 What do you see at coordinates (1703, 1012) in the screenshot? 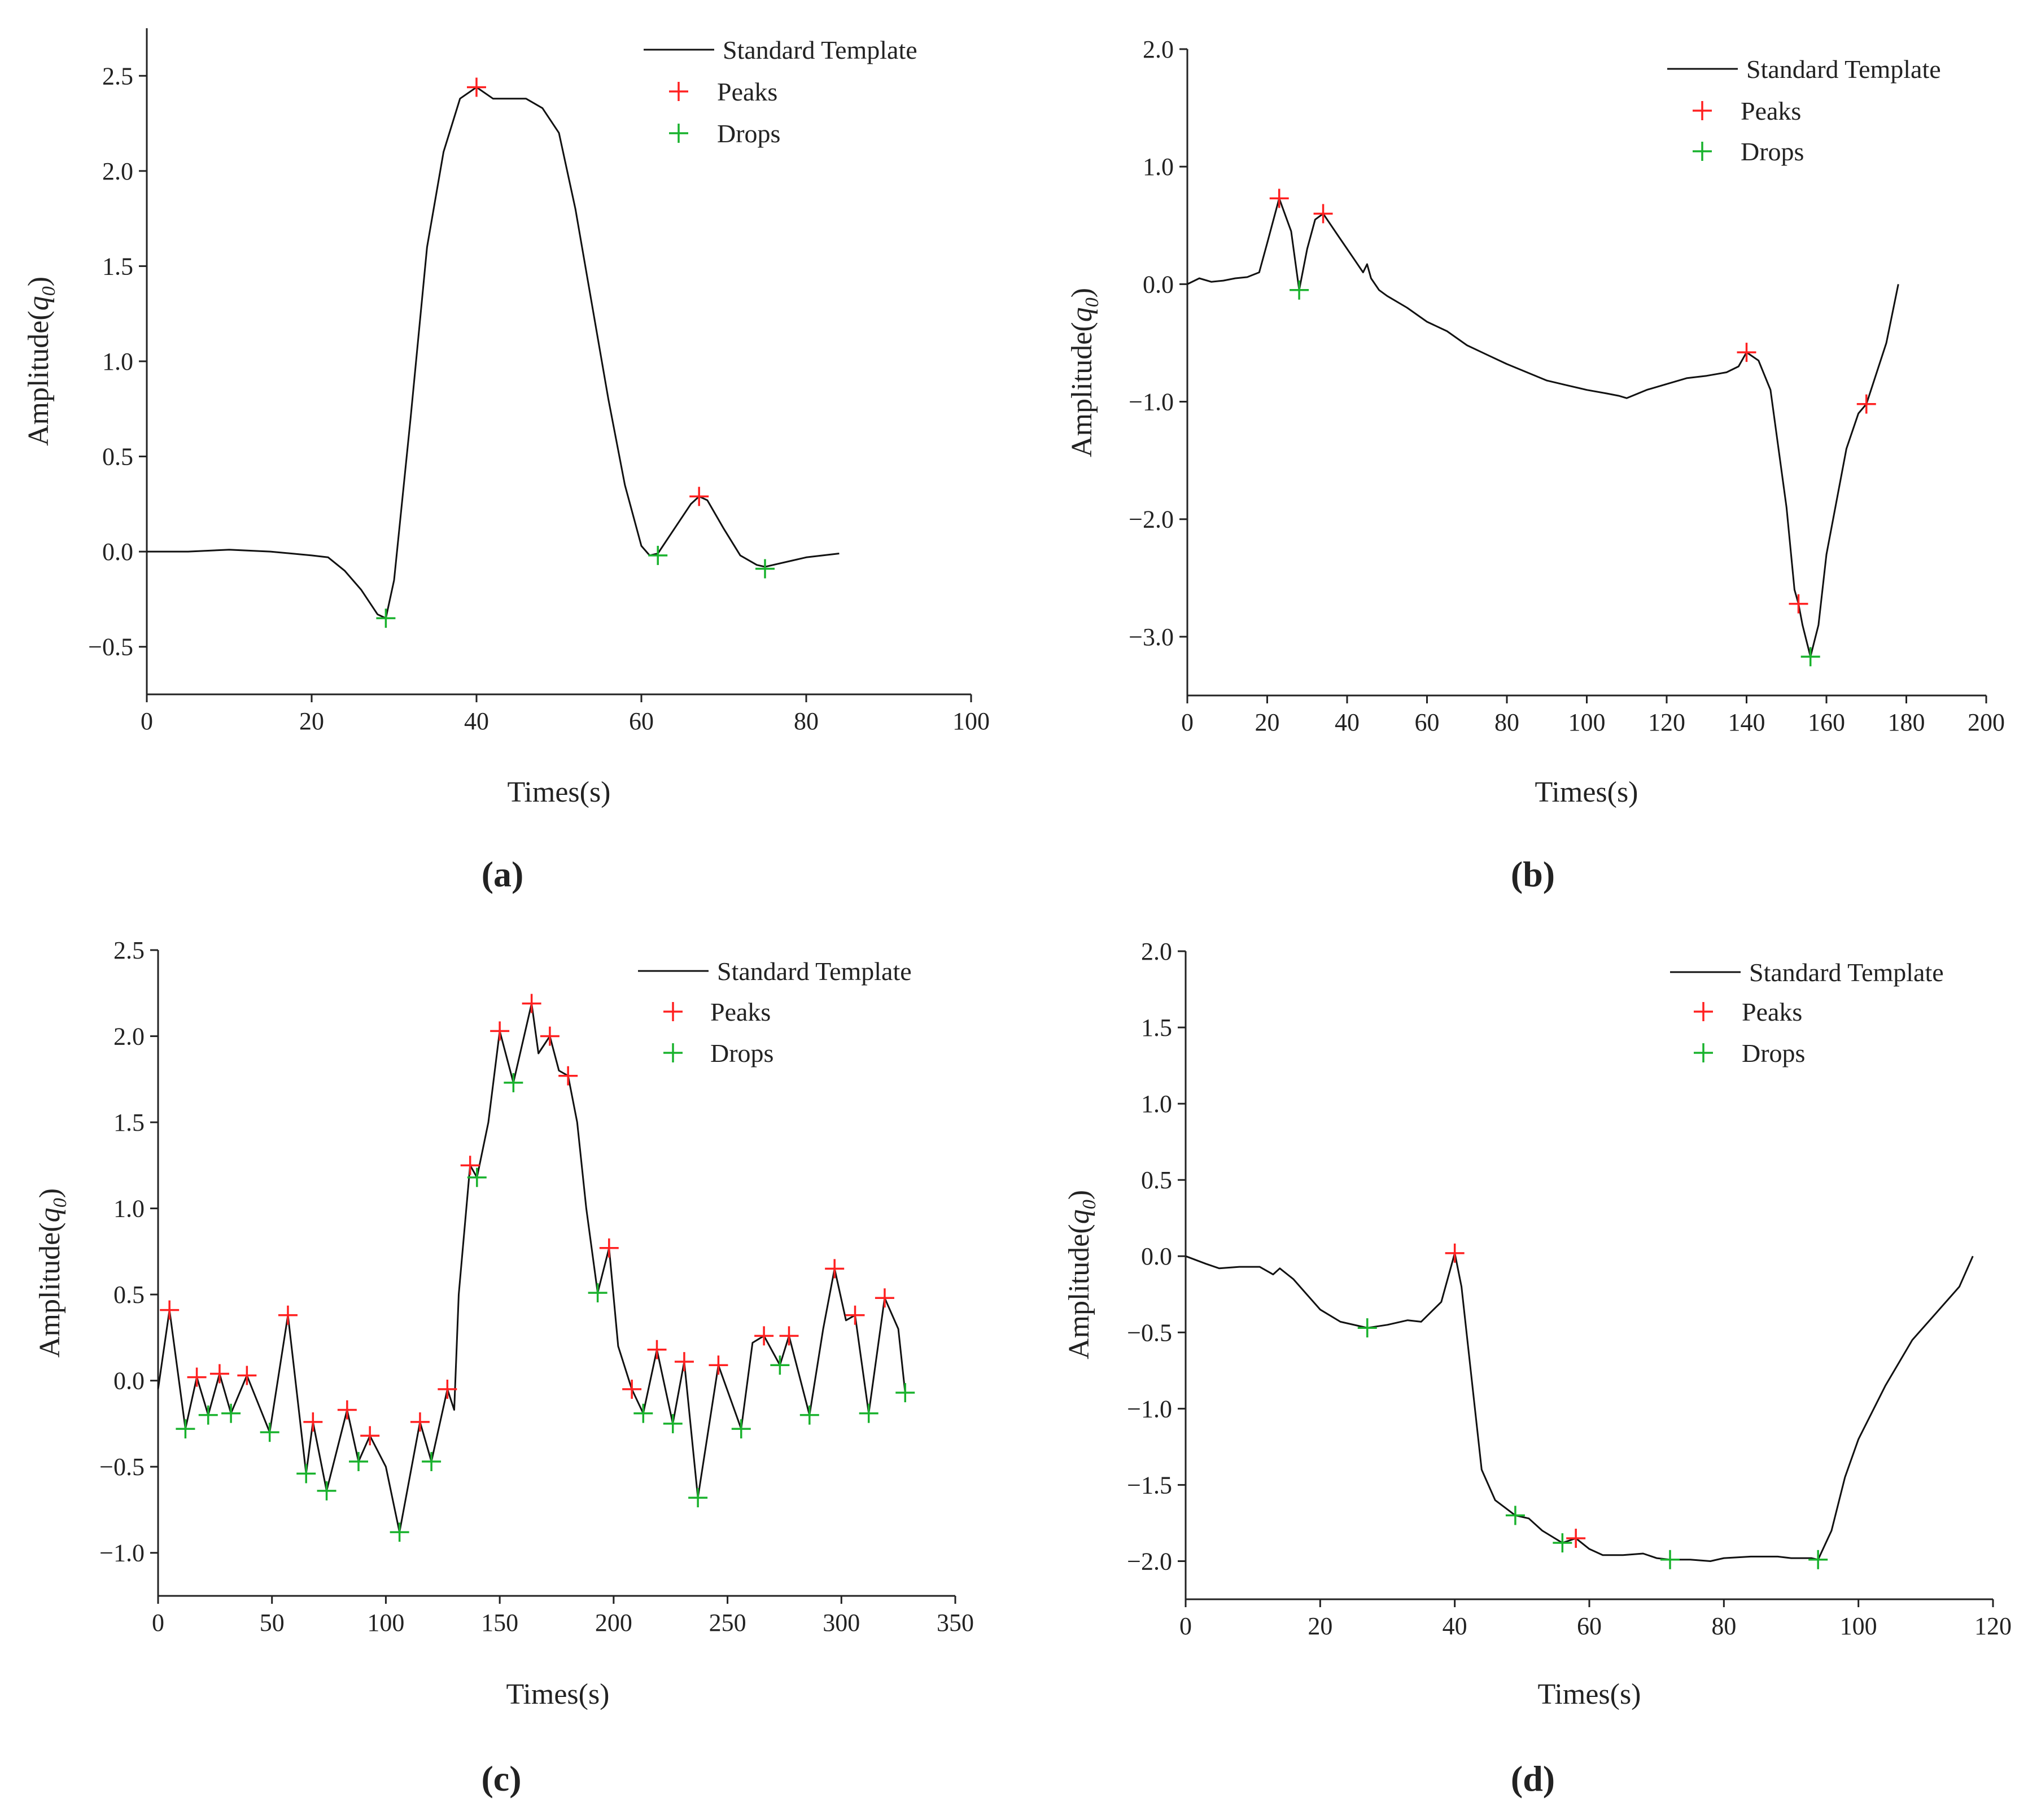
I see `panel-d-legend-peaks-marker` at bounding box center [1703, 1012].